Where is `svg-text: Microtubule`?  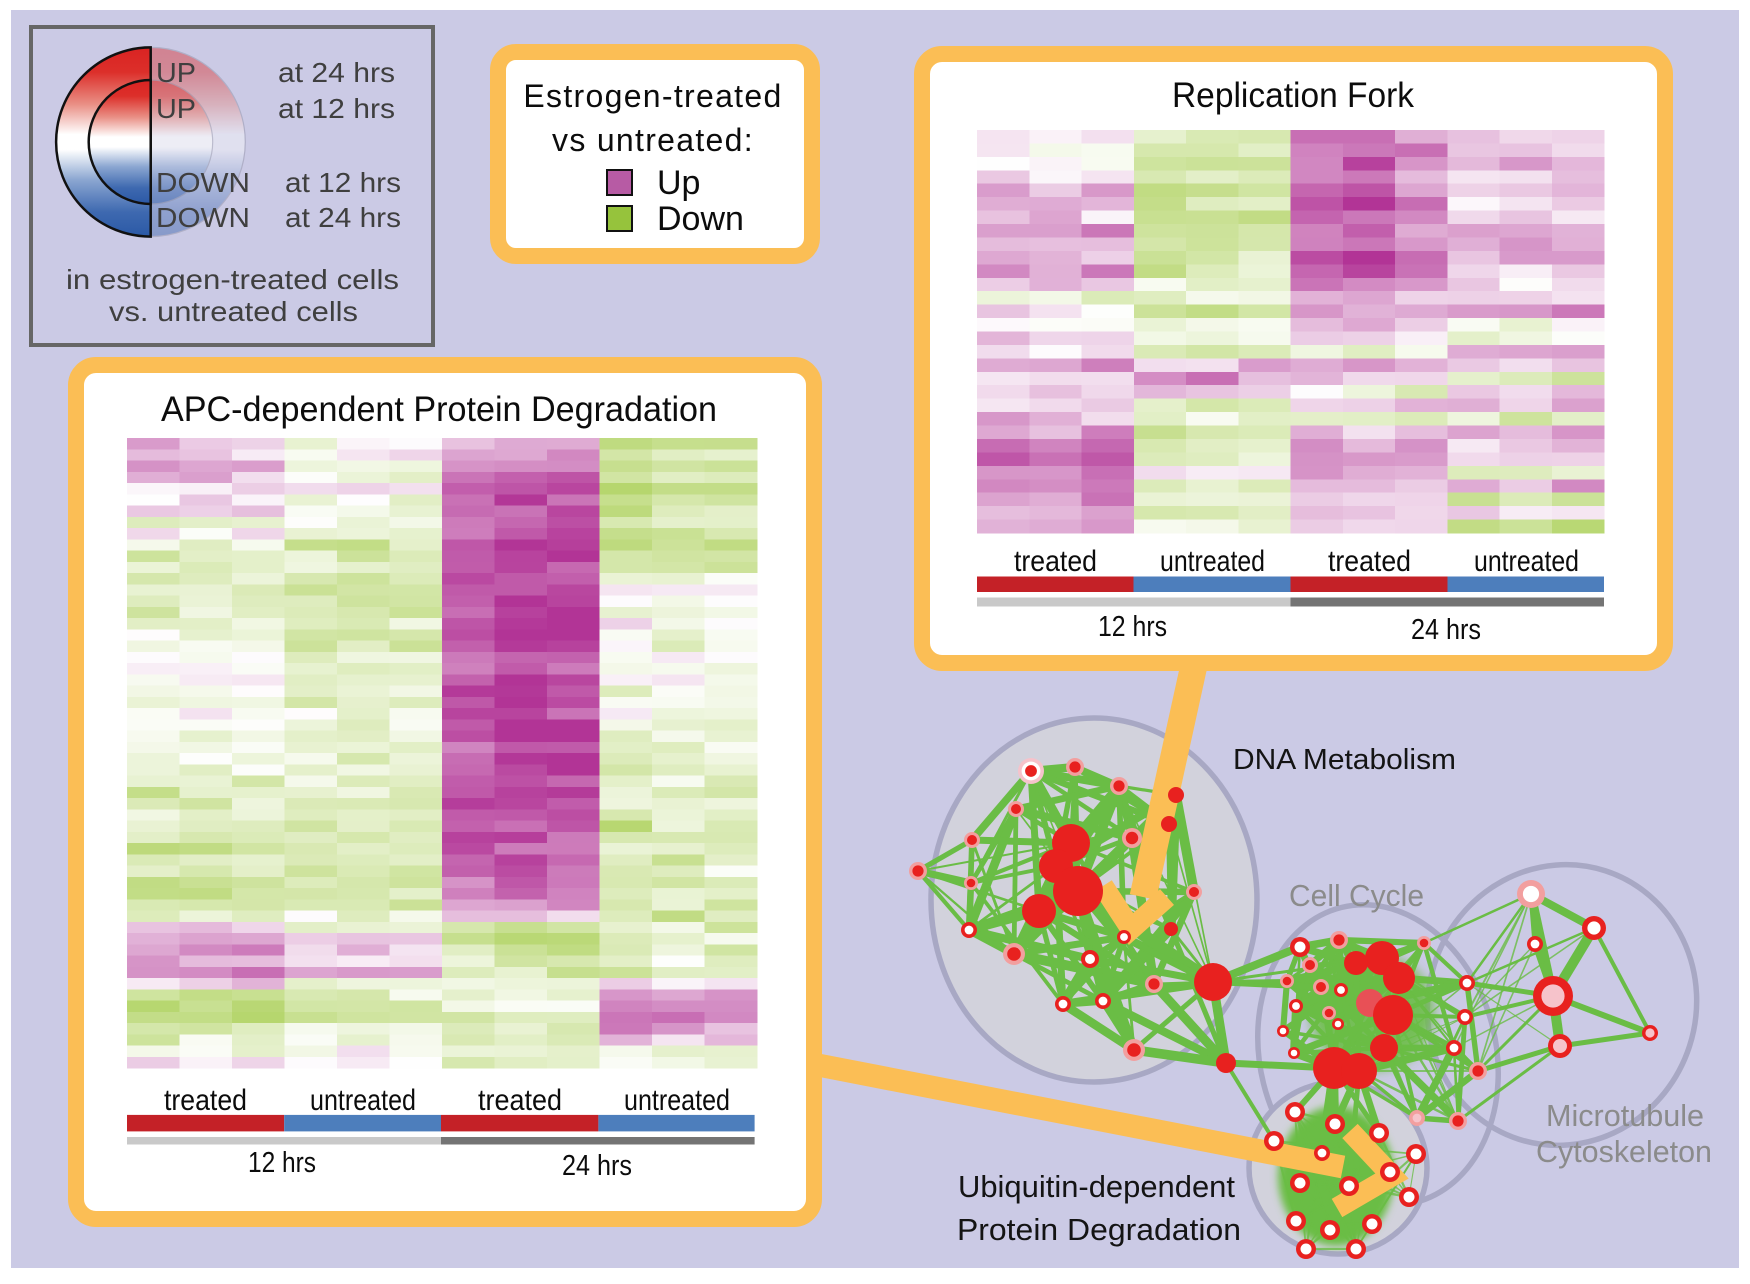 svg-text: Microtubule is located at coordinates (1625, 1115).